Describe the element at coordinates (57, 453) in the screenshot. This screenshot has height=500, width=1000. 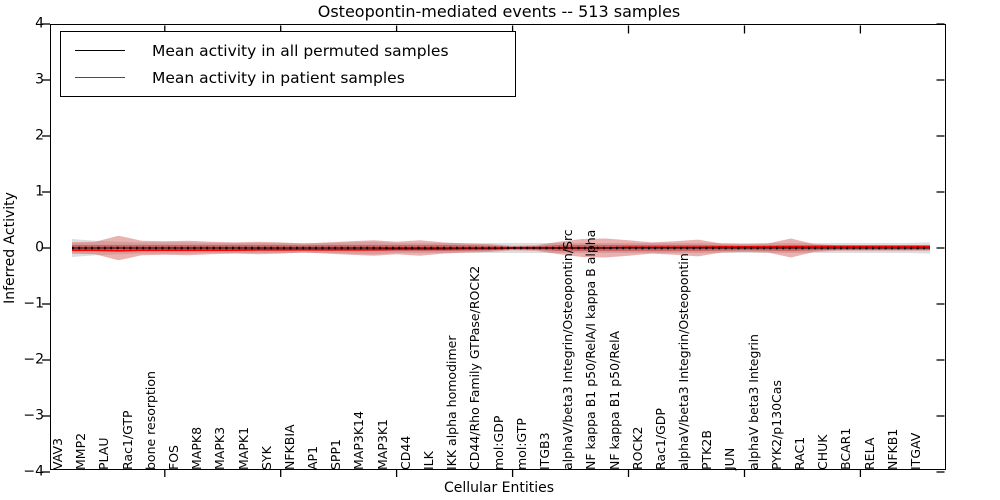
I see `x-tick-label: VAV3` at that location.